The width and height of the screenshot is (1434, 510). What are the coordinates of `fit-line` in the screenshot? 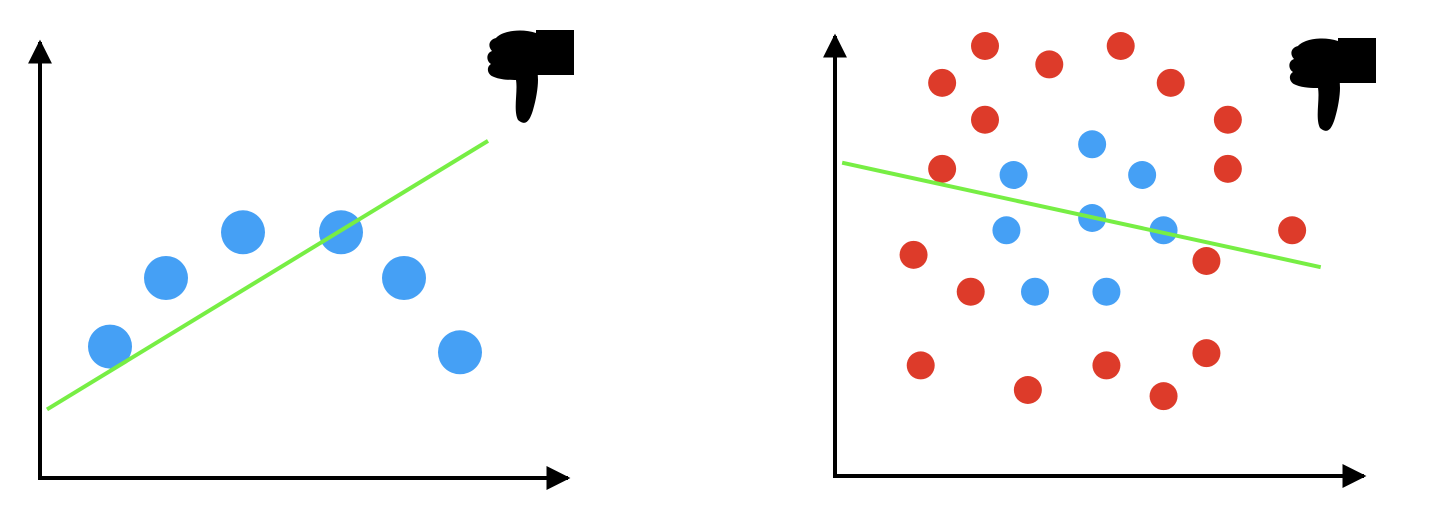 It's located at (1081, 215).